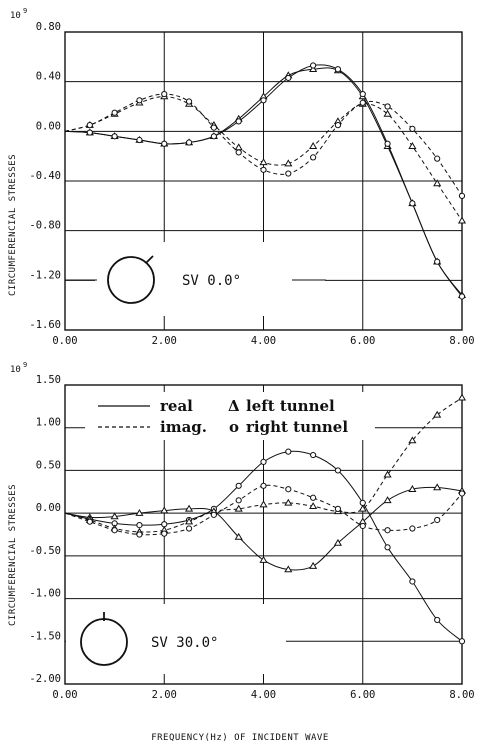 This screenshot has width=481, height=746. Describe the element at coordinates (45, 551) in the screenshot. I see `y-tick-label: -0.50` at that location.